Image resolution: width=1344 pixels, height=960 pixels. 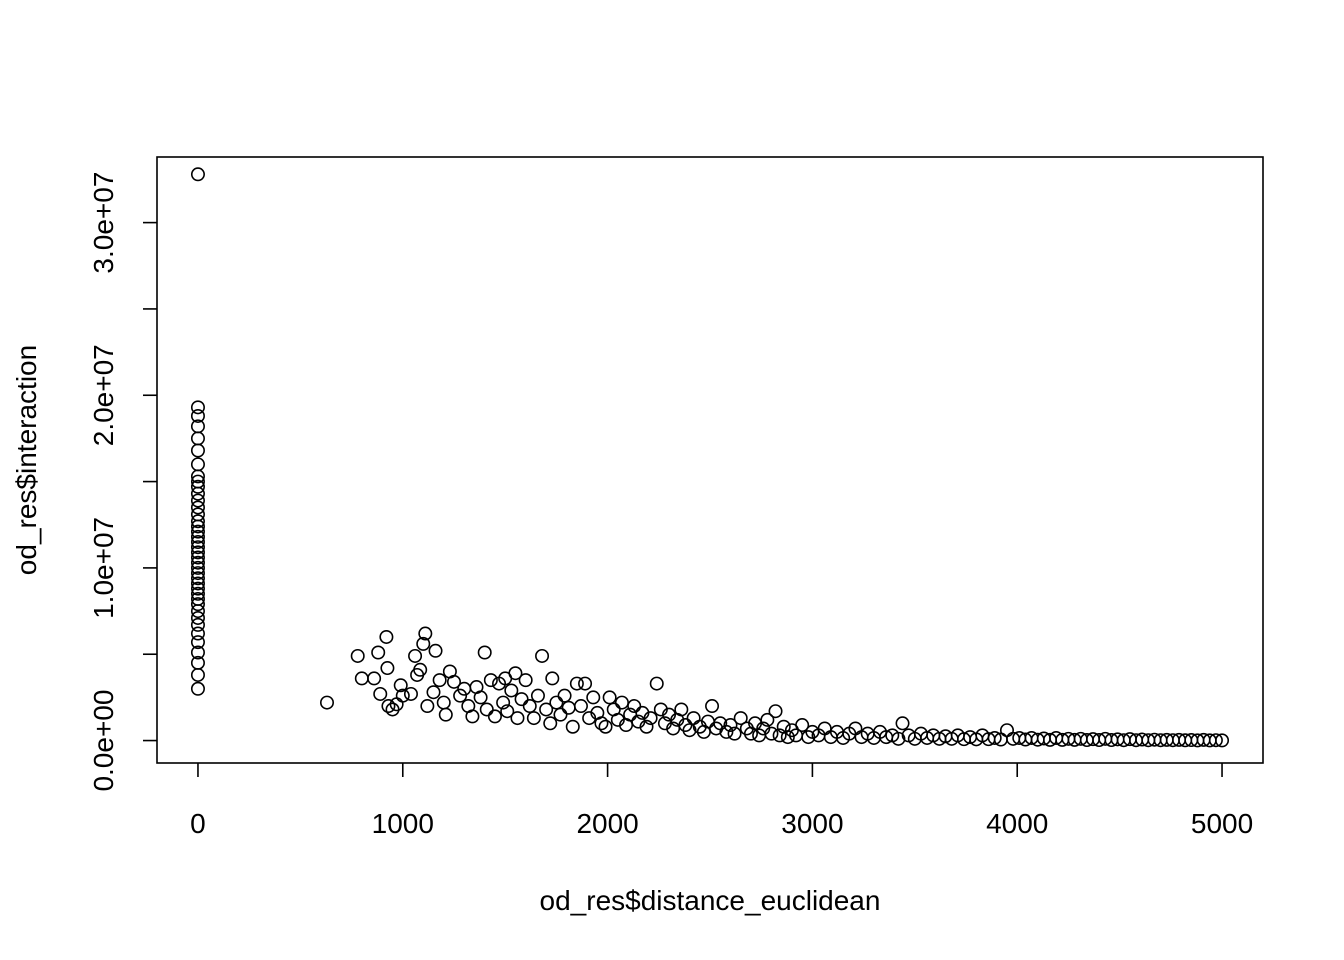 What do you see at coordinates (607, 823) in the screenshot?
I see `x-tick-label: 2000` at bounding box center [607, 823].